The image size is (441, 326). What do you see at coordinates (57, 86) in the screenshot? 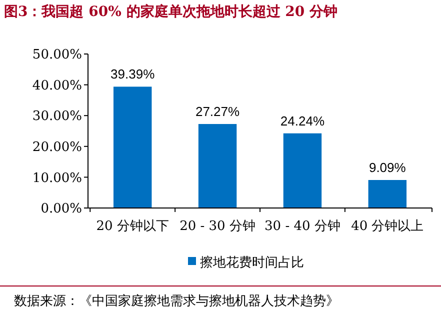
I see `y-tick-label: 40.00%` at bounding box center [57, 86].